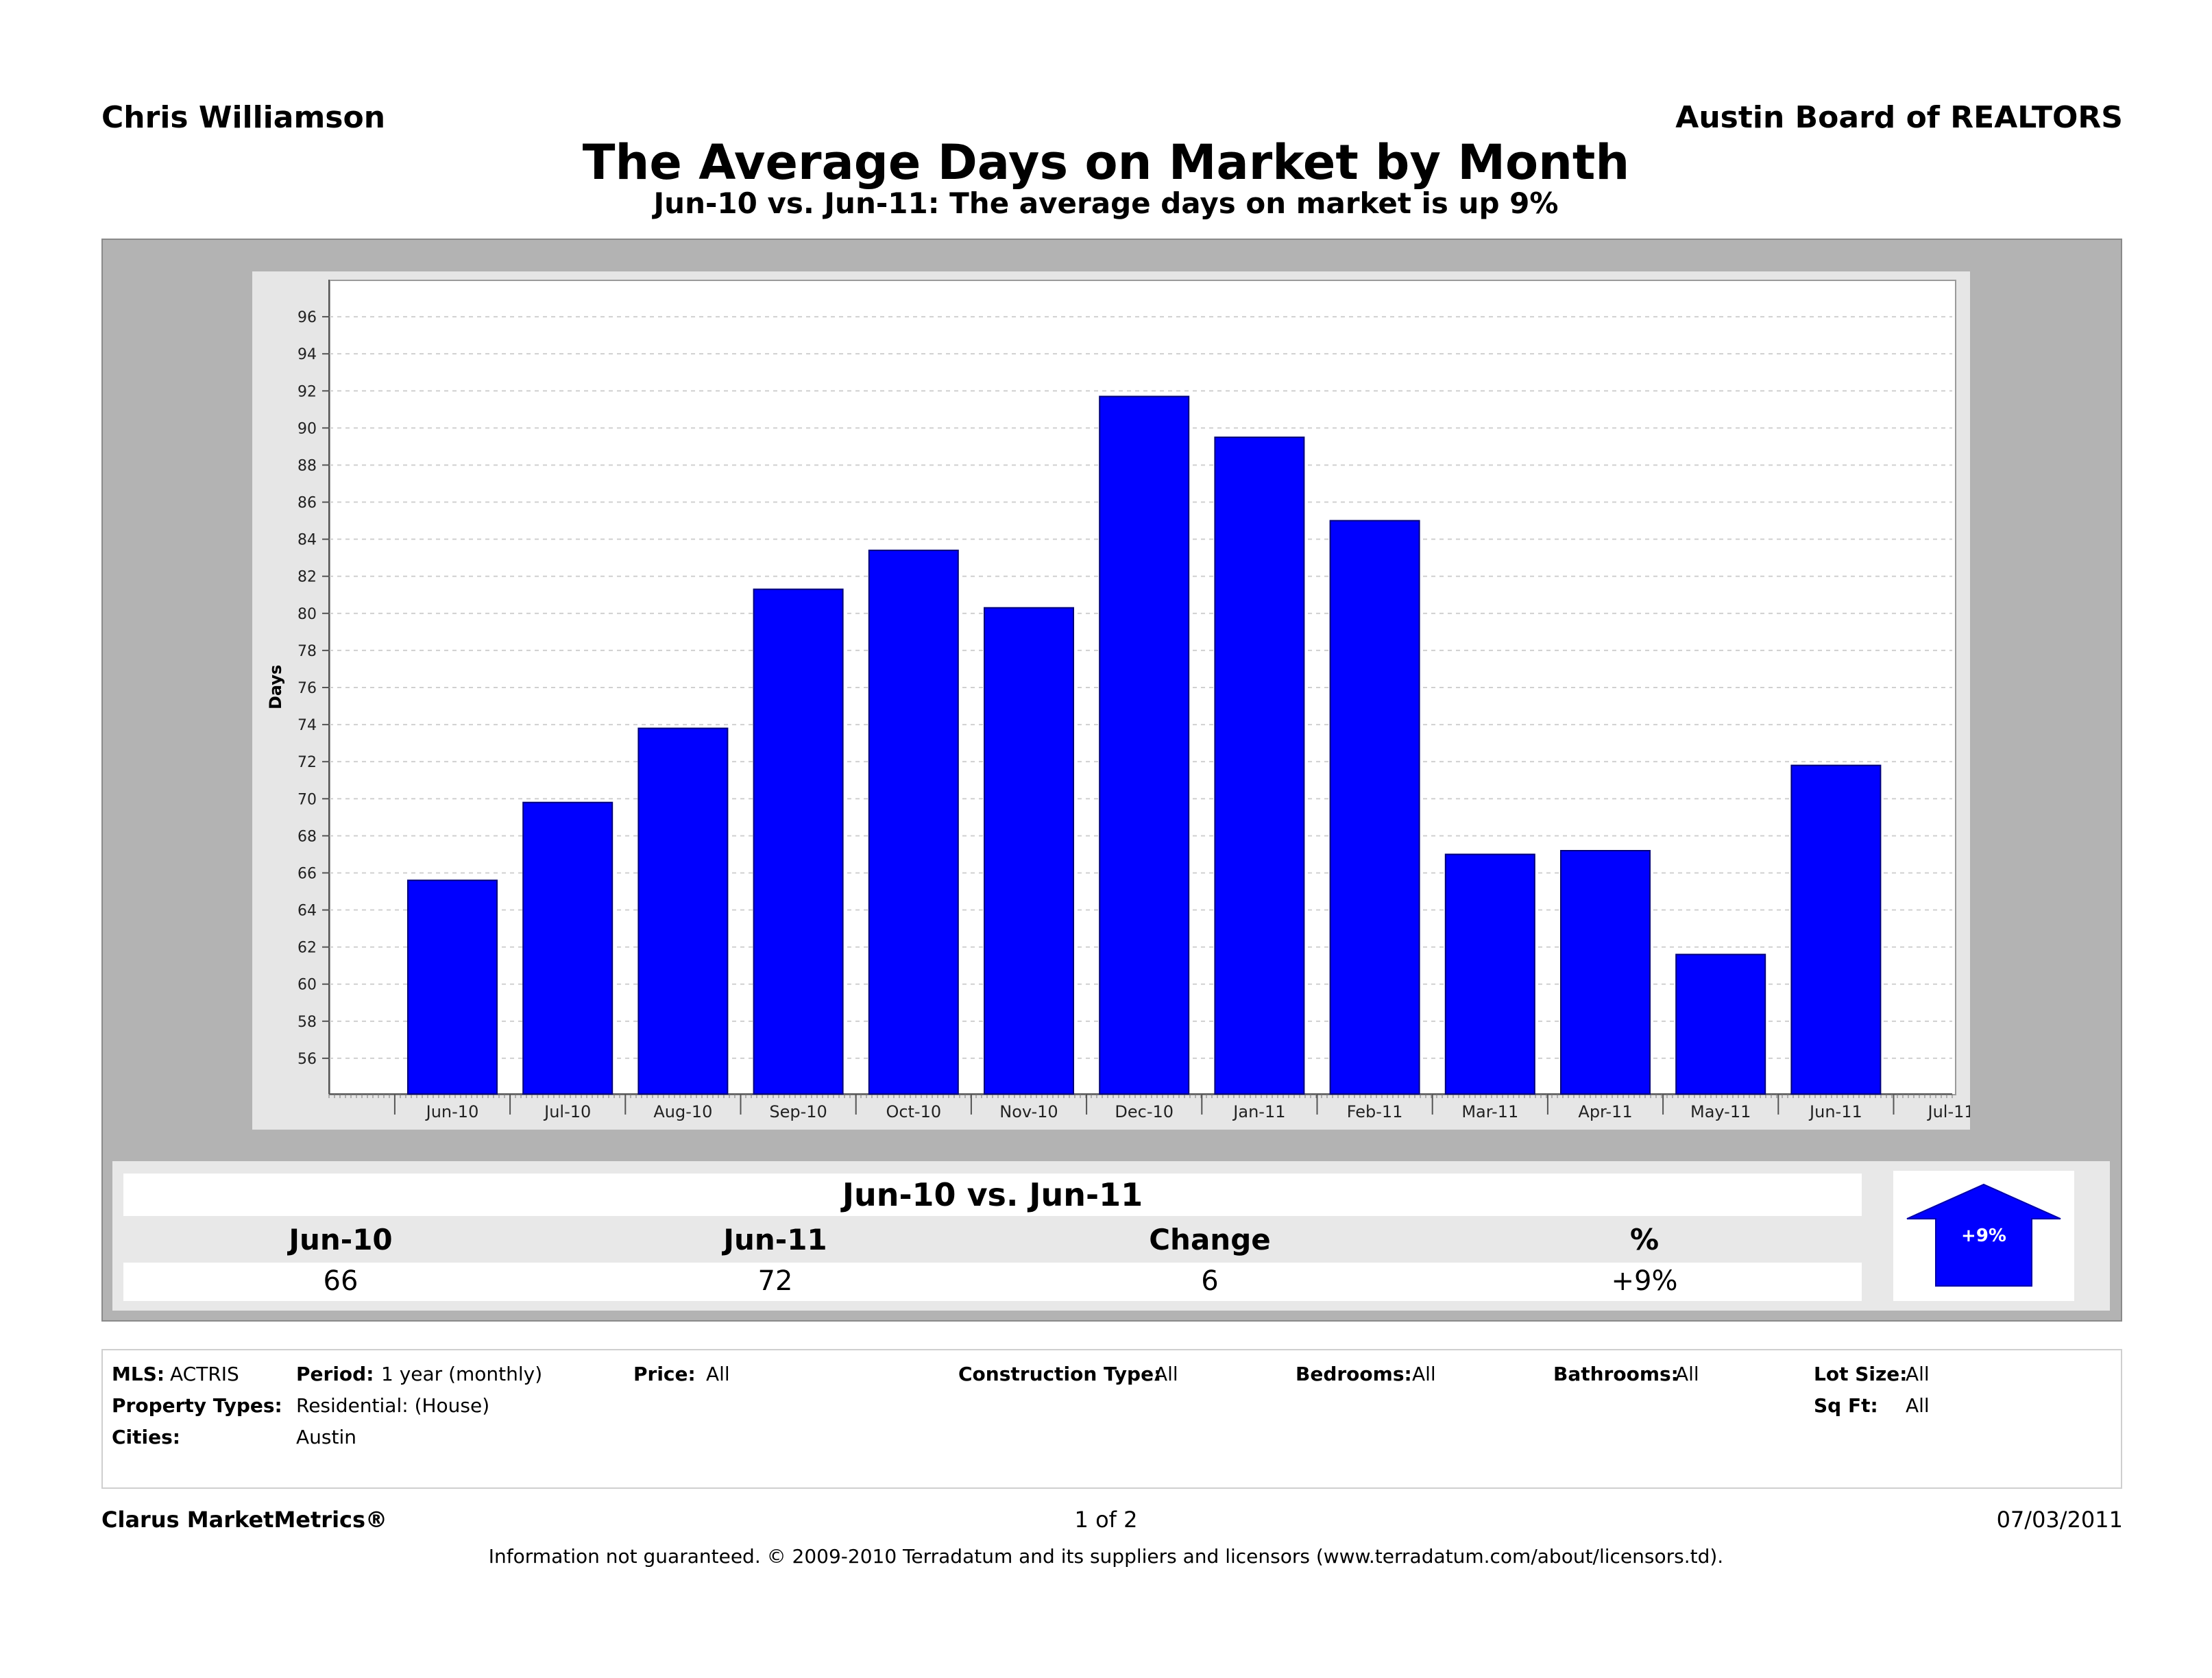 This screenshot has width=2212, height=1678. Describe the element at coordinates (1029, 1111) in the screenshot. I see `x-tick-label: Nov-10` at that location.